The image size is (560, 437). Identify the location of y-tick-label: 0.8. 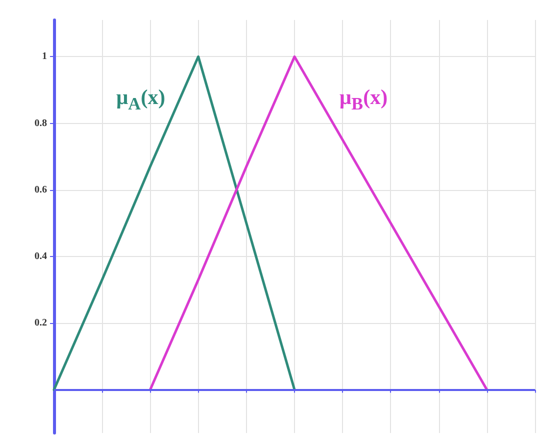
(40, 123).